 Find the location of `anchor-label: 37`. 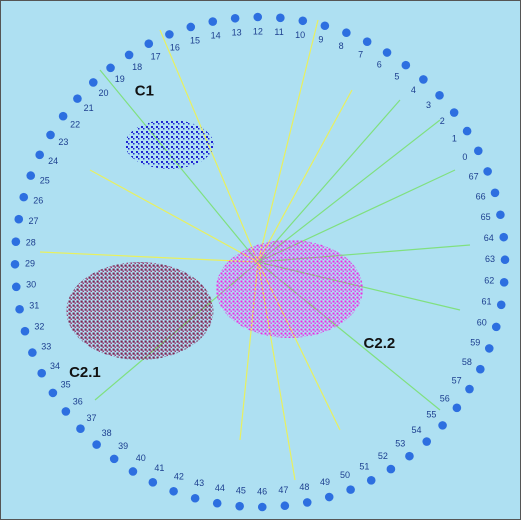

anchor-label: 37 is located at coordinates (91, 418).